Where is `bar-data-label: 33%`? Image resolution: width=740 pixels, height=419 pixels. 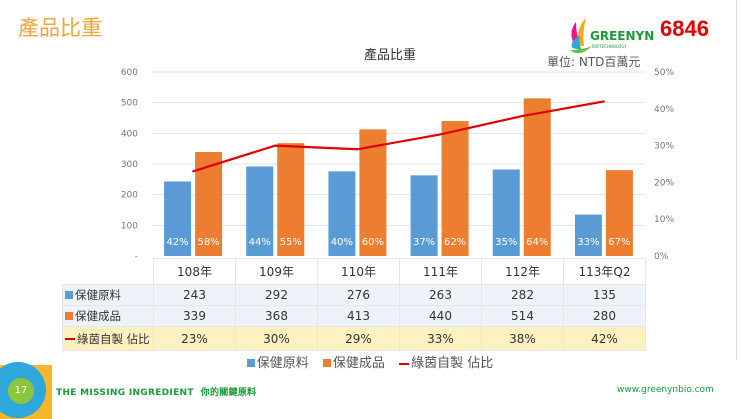
bar-data-label: 33% is located at coordinates (588, 242).